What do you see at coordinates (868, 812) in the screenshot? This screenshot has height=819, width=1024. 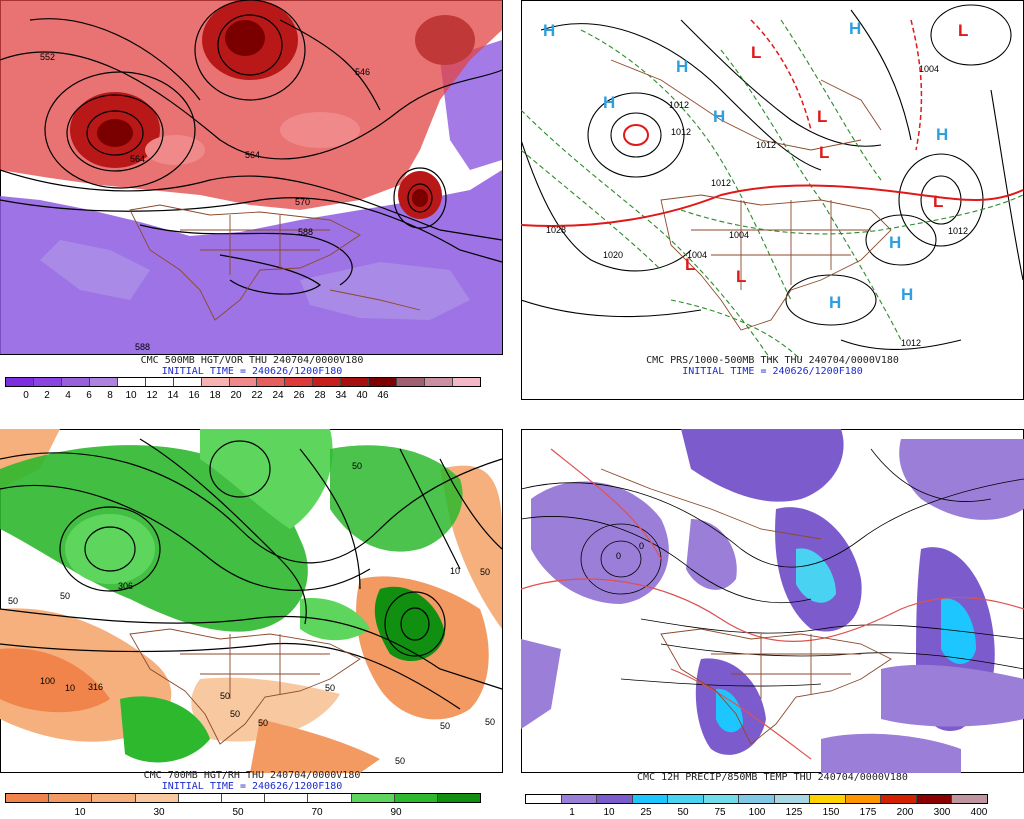 I see `colorbar-label: 175` at bounding box center [868, 812].